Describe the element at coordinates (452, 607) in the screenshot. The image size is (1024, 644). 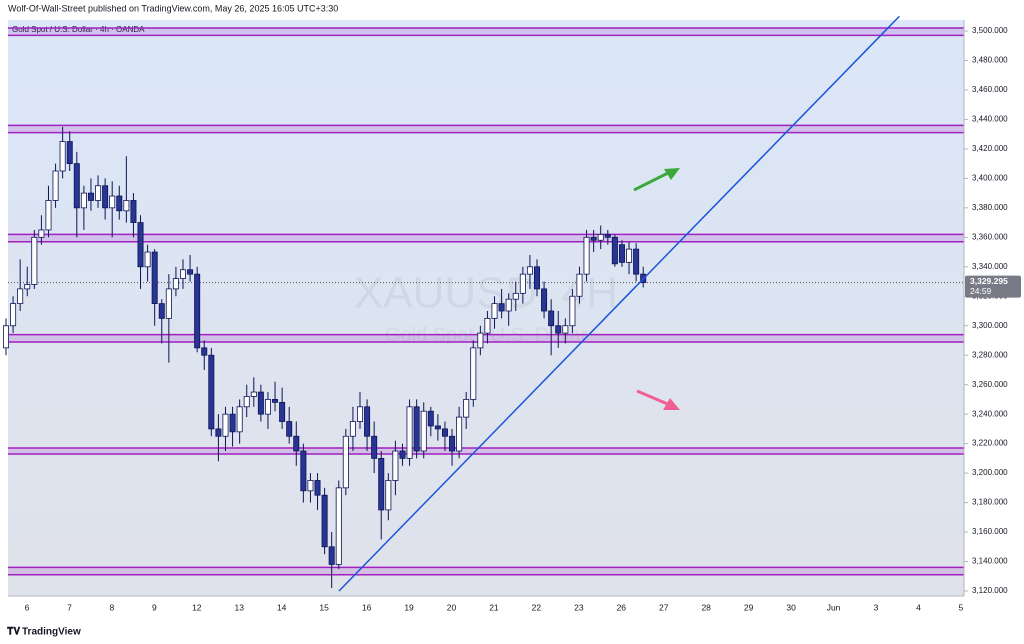
I see `x-tick-label: 20` at that location.